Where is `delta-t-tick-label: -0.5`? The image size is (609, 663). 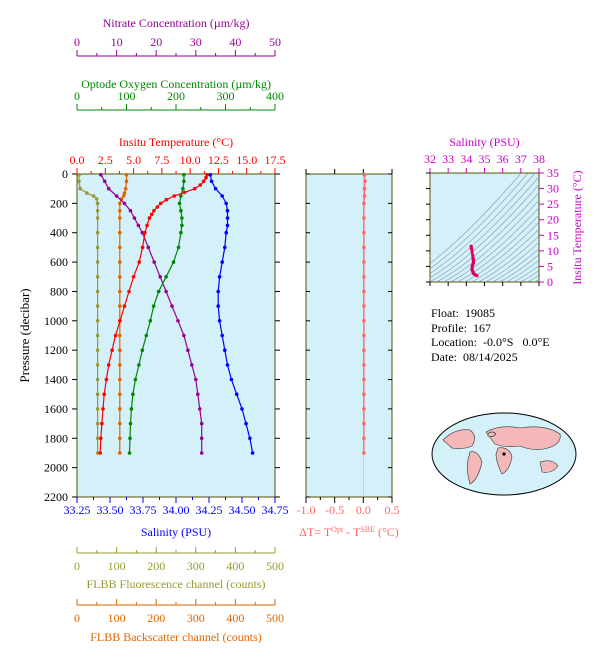 delta-t-tick-label: -0.5 is located at coordinates (334, 510).